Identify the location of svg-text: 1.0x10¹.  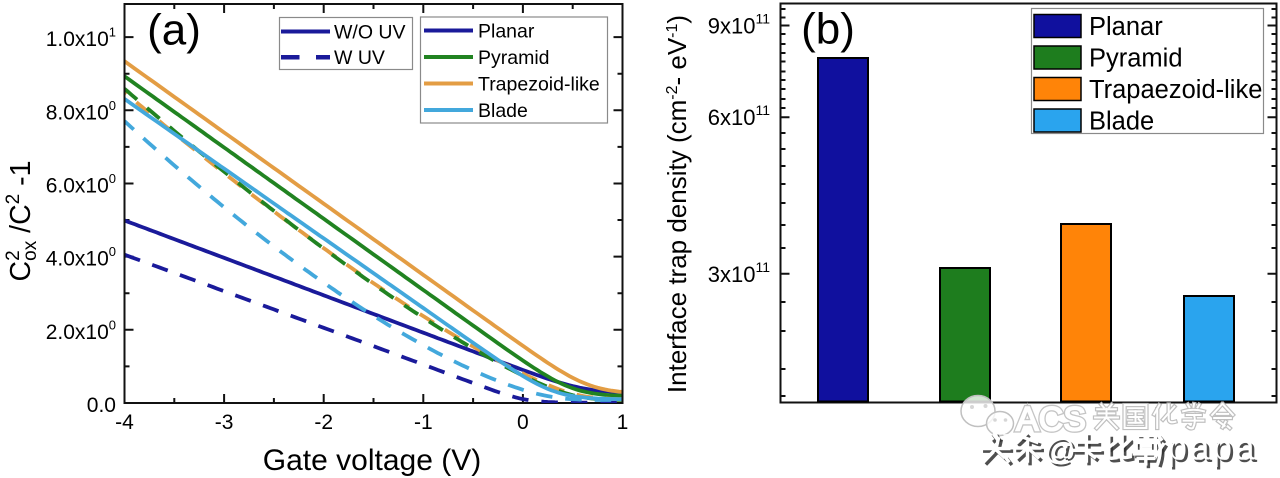
(81, 38).